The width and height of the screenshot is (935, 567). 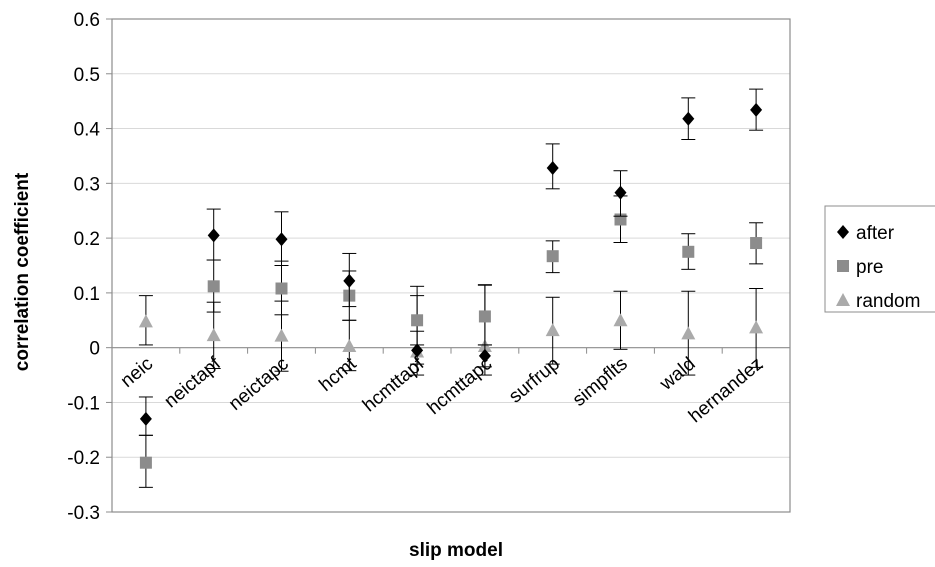 I want to click on y-tick-label: 0.2, so click(x=87, y=239).